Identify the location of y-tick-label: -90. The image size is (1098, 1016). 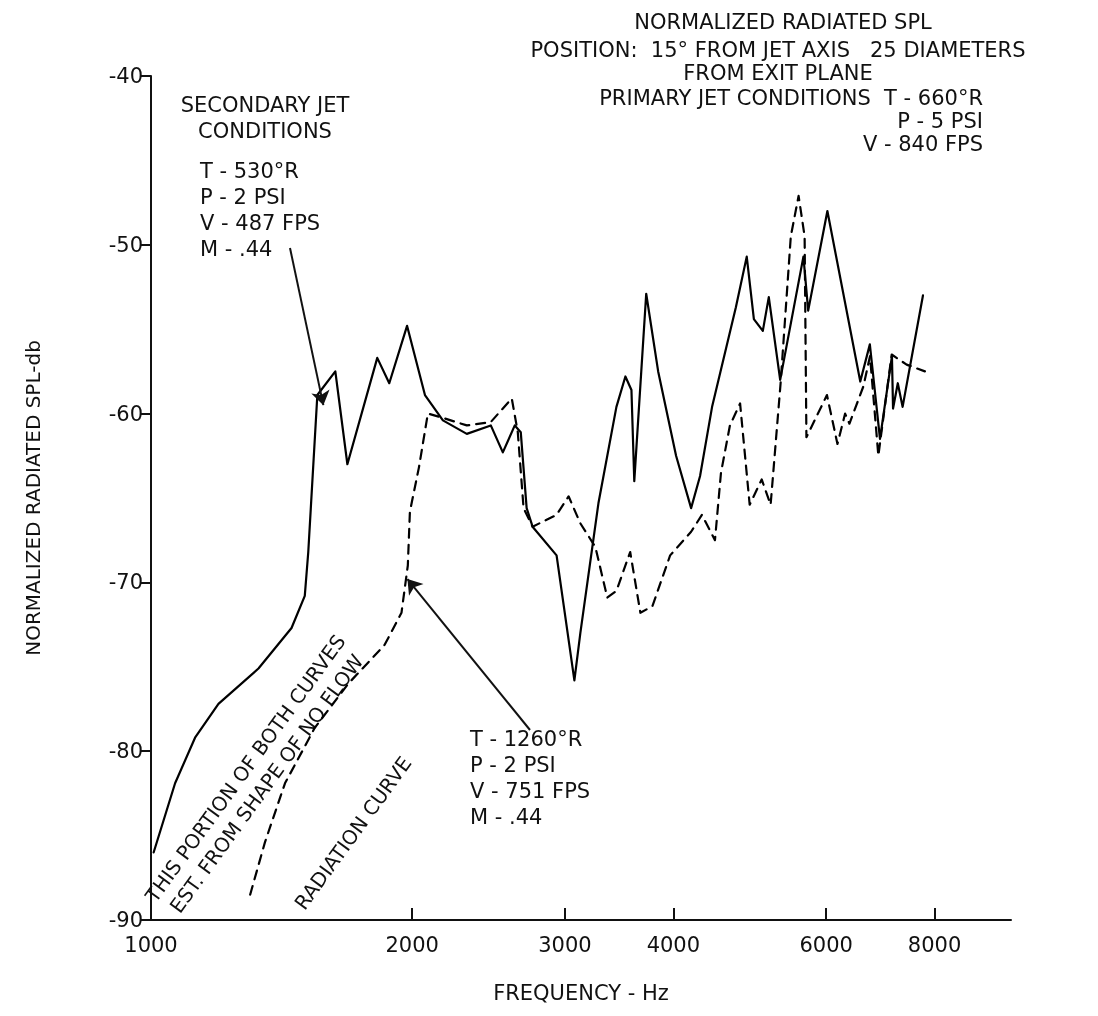
(125, 920).